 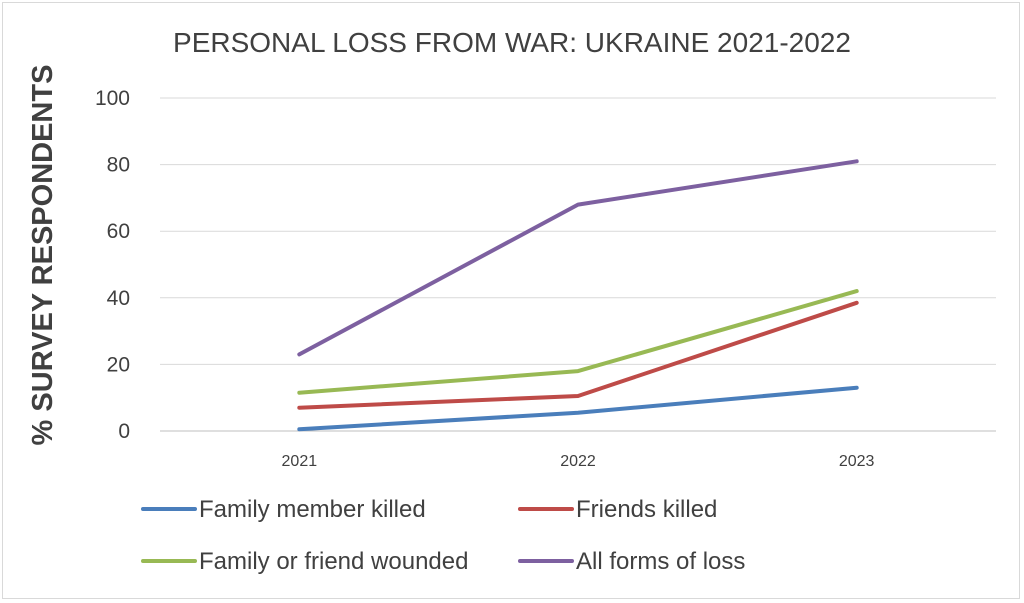 I want to click on y-axis-label: % SURVEY RESPONDENTS, so click(x=43, y=255).